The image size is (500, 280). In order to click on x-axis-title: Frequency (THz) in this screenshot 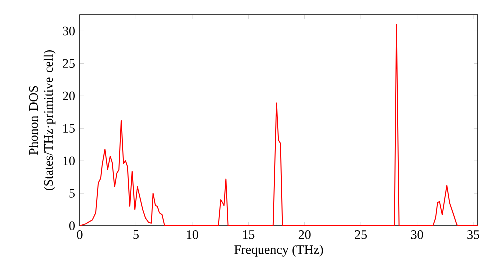, I will do `click(279, 251)`.